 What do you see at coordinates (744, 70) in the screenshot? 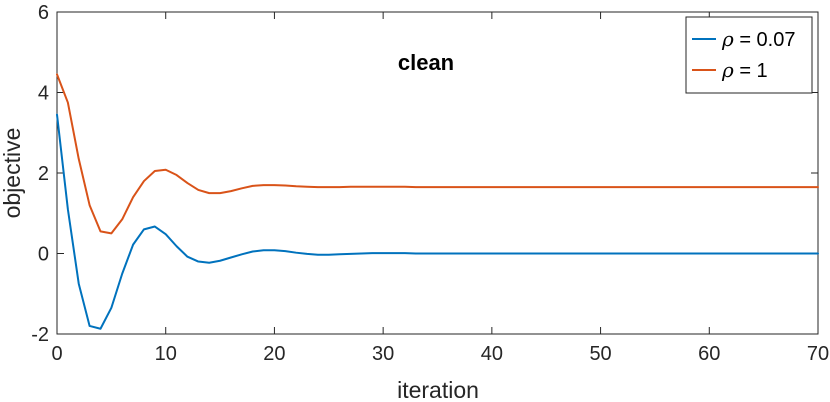
I see `legend-label-2: ρ = 1` at bounding box center [744, 70].